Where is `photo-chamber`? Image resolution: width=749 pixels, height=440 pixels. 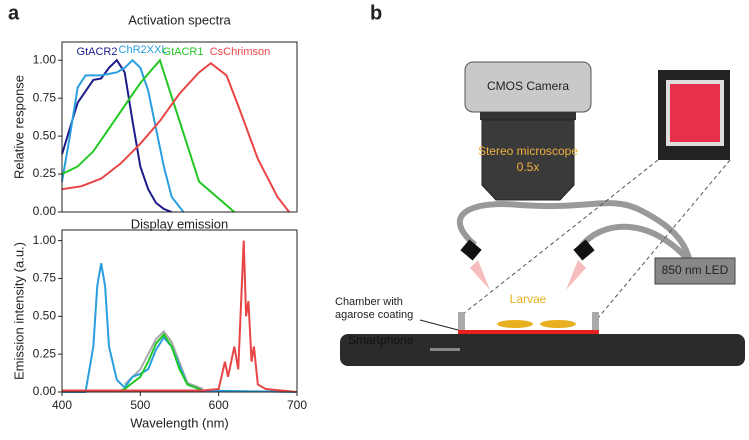 photo-chamber is located at coordinates (695, 113).